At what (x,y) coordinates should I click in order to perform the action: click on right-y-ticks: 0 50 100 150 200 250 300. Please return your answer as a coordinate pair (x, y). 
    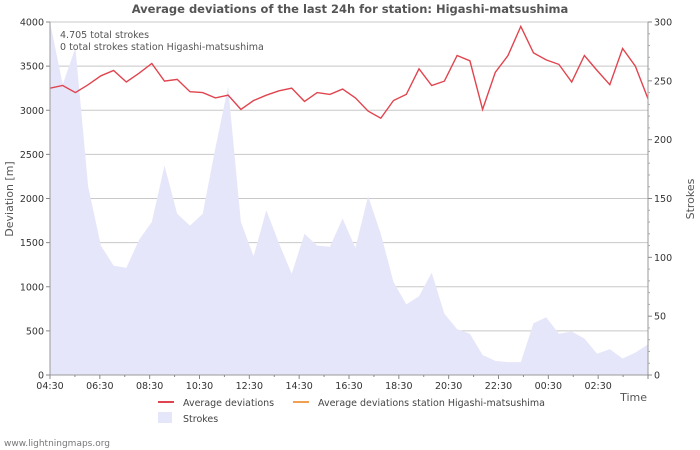
    Looking at the image, I should click on (660, 200).